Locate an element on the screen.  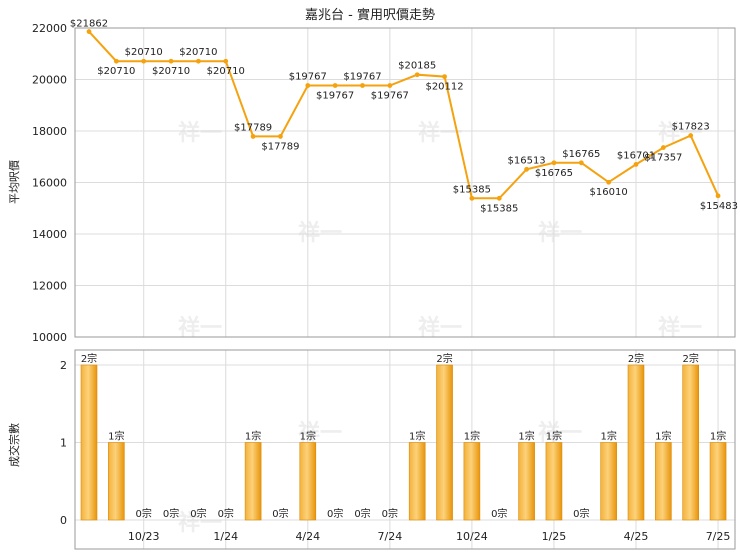
price-value-label: $15483 is located at coordinates (719, 206).